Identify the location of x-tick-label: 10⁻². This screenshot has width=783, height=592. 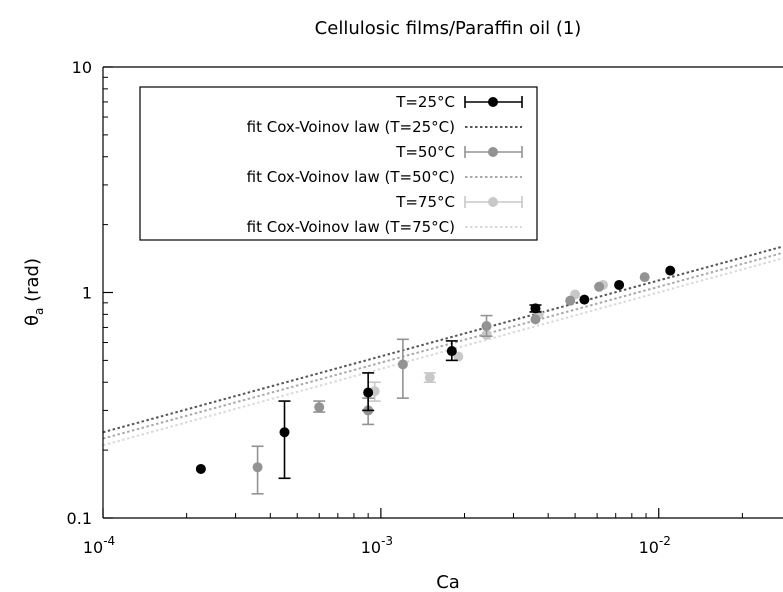
(655, 545).